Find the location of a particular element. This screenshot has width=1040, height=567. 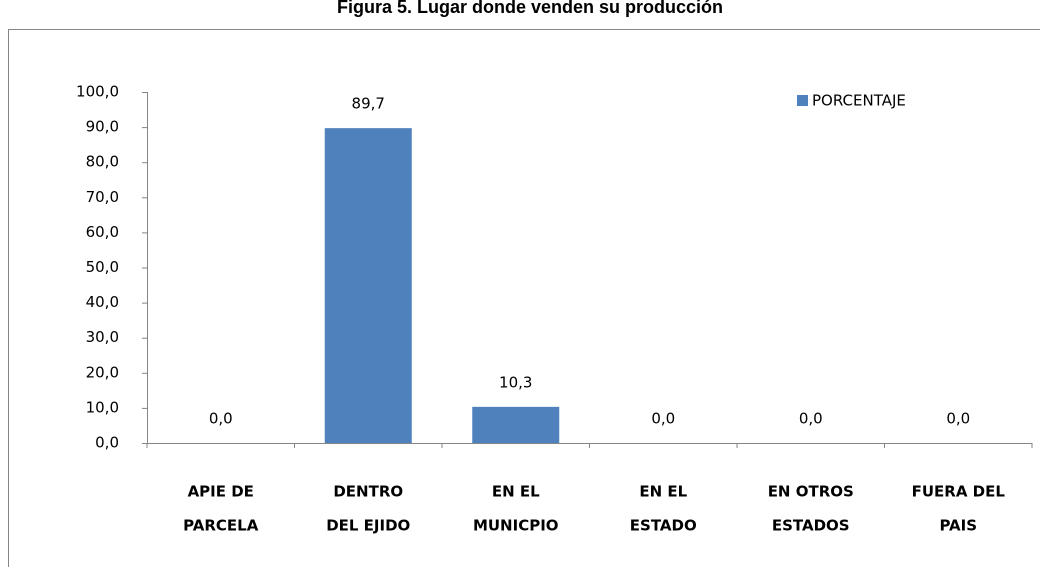

y-tick-label: 30,0 is located at coordinates (102, 337).